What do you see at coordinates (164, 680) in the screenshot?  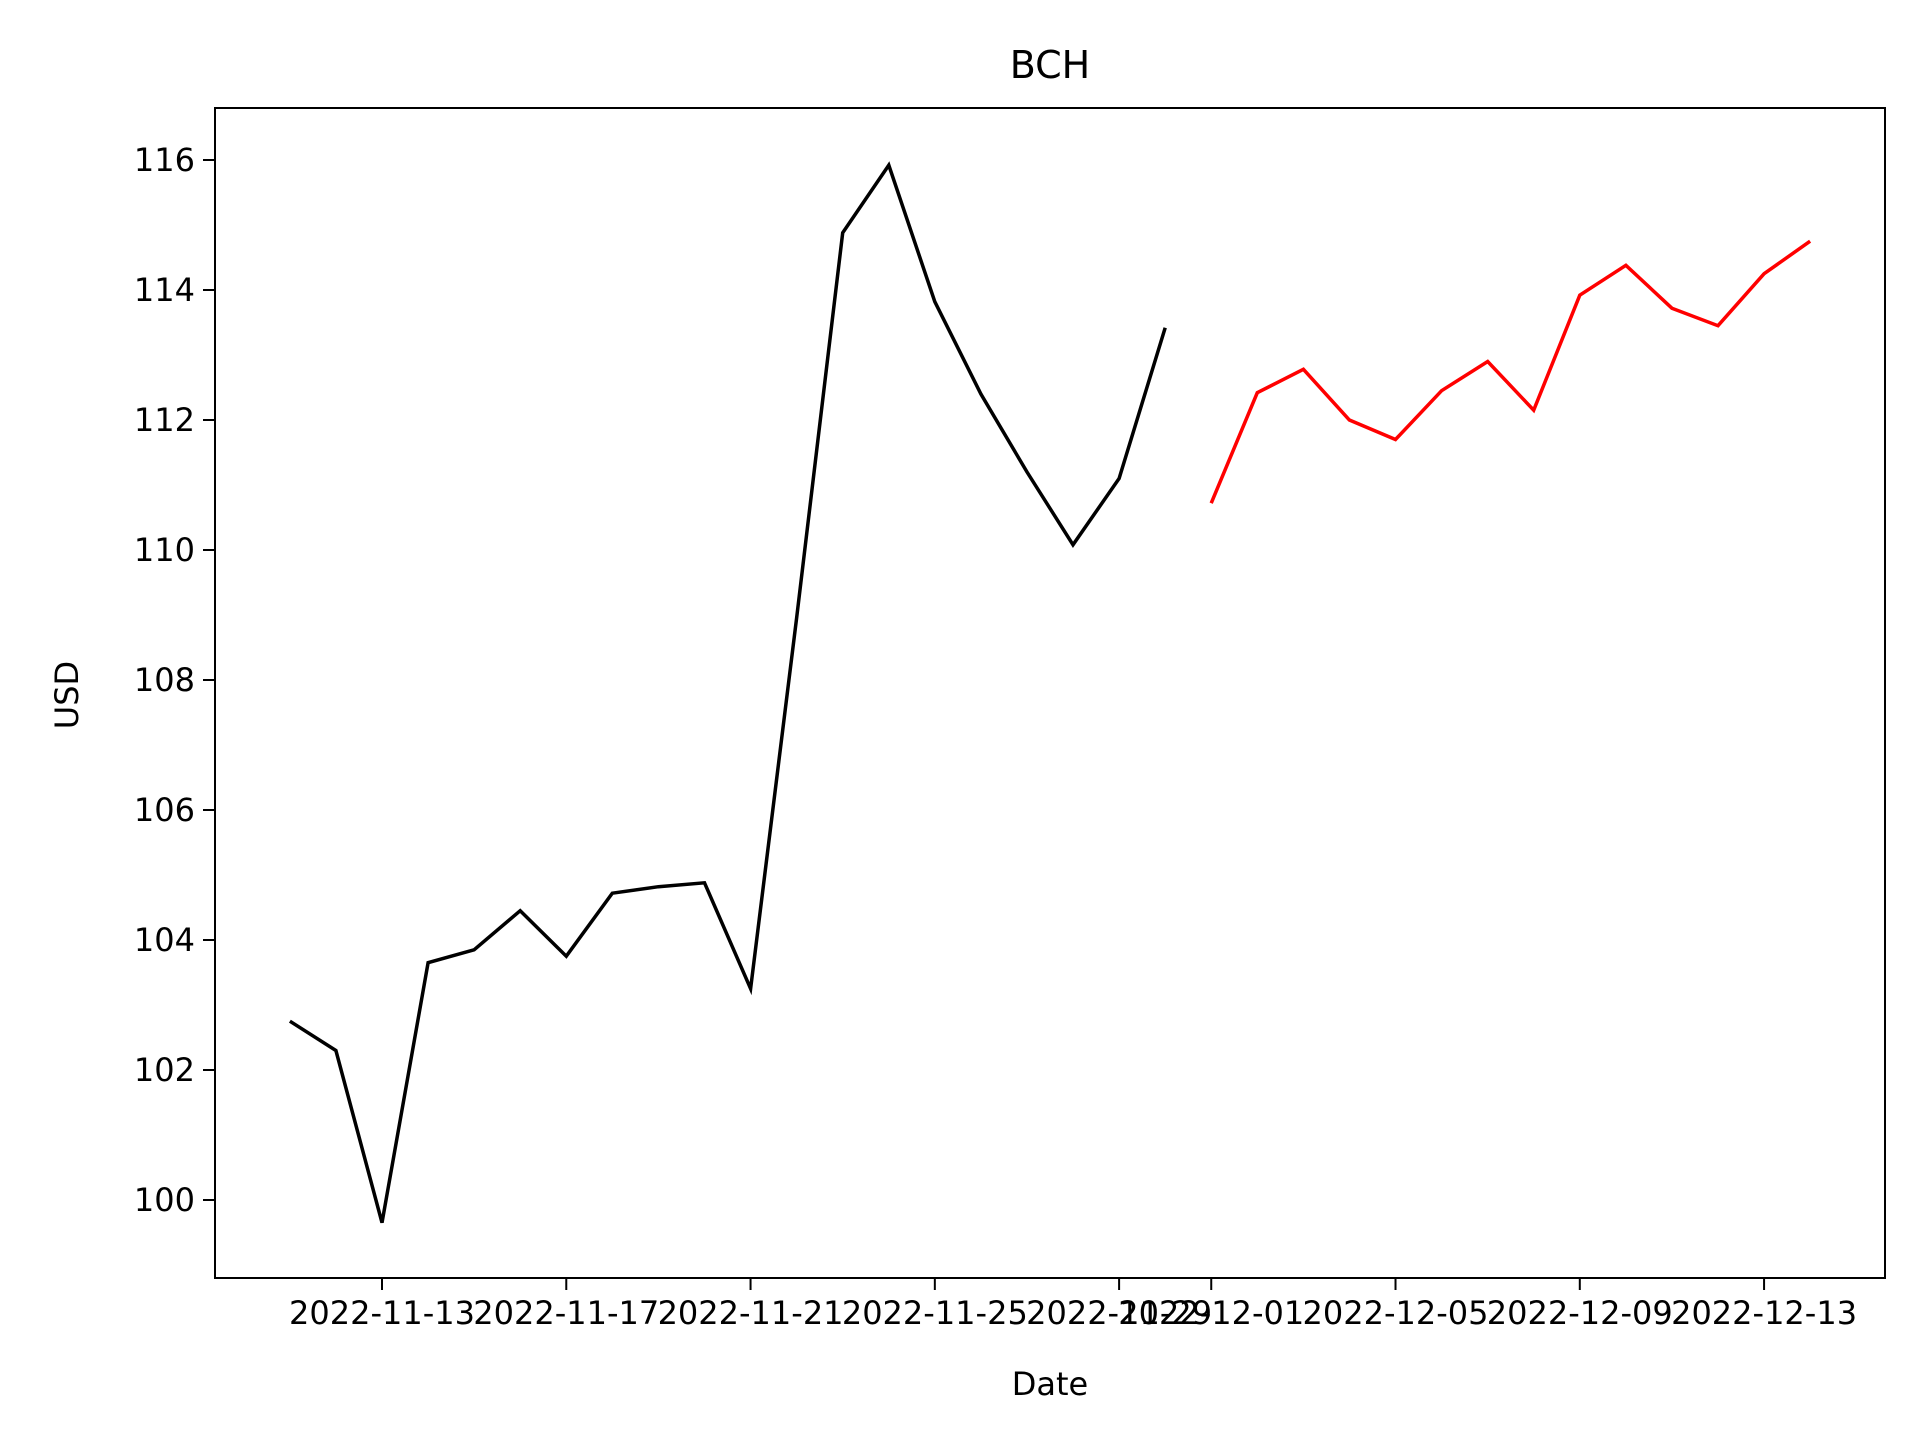 I see `y-tick-label: 108` at bounding box center [164, 680].